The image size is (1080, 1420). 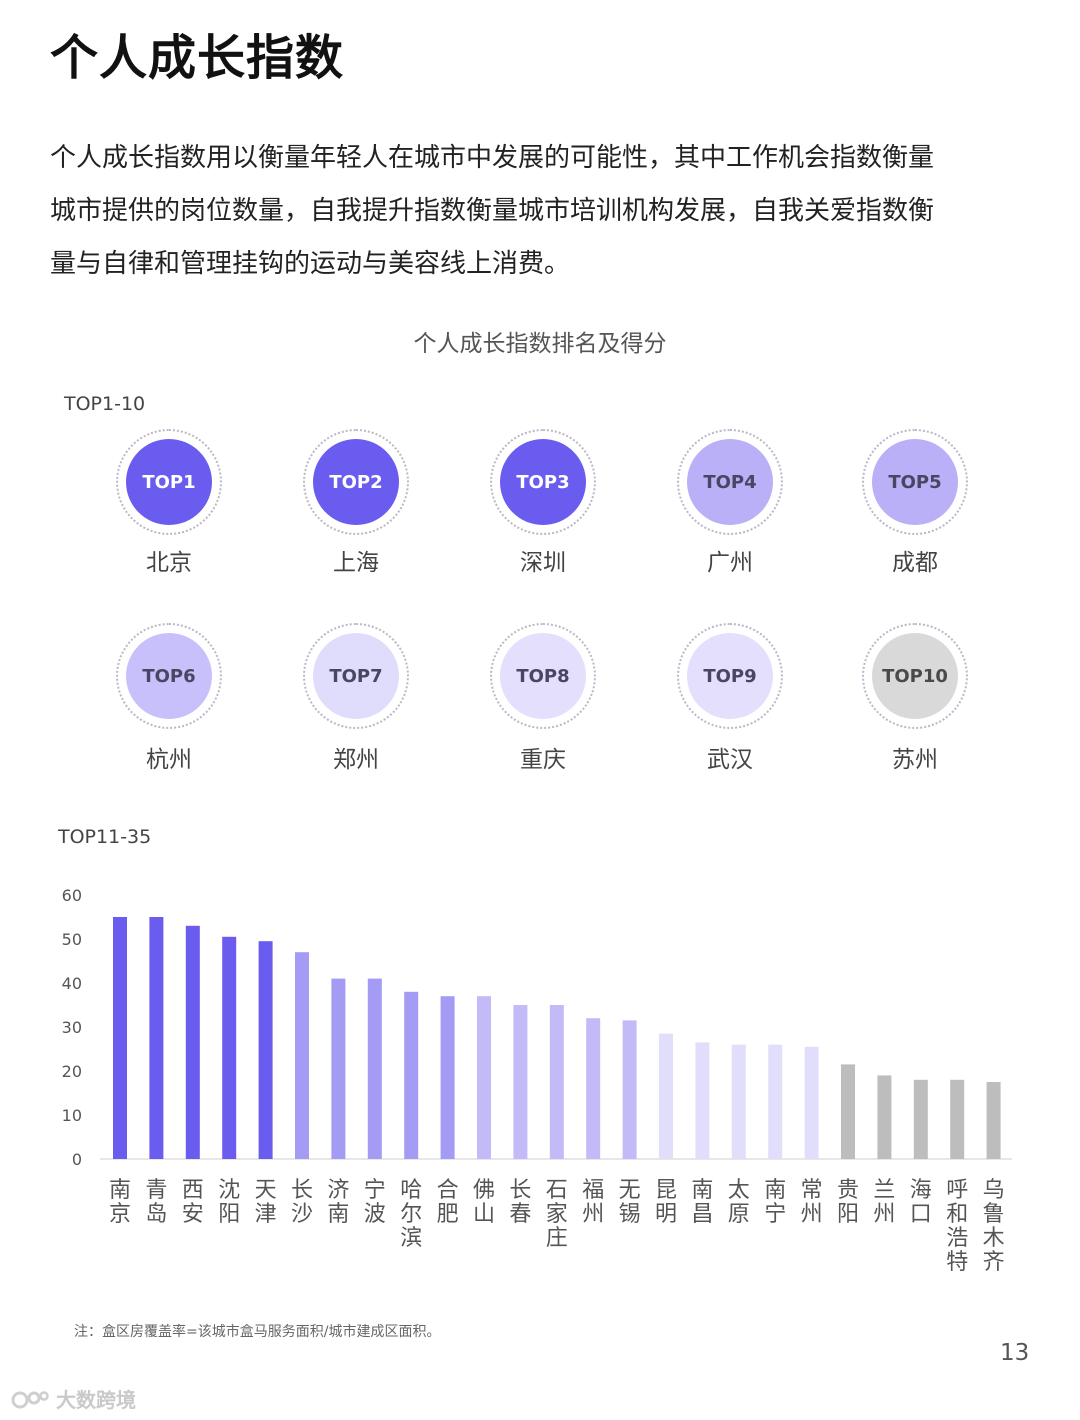 I want to click on rank-city-name: 杭州, so click(x=169, y=760).